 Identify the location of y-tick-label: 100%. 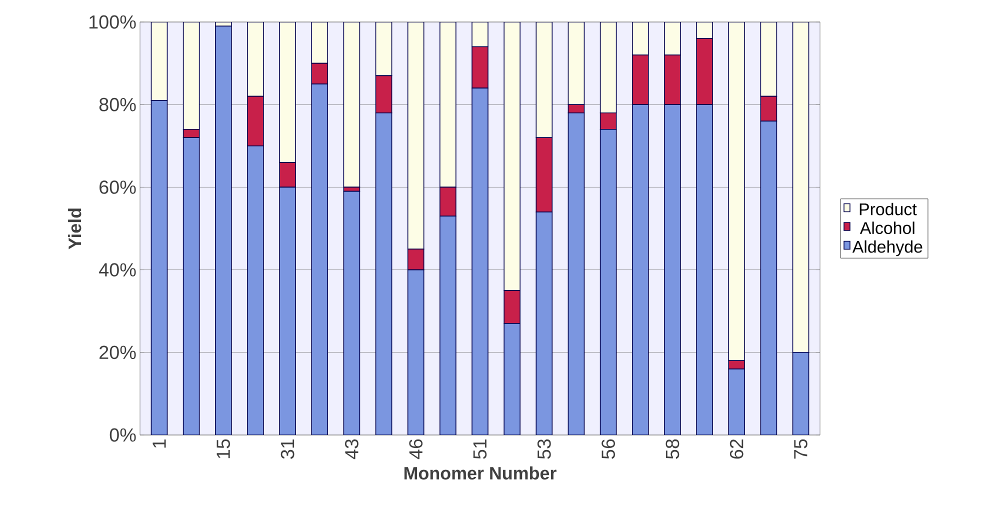
(113, 22).